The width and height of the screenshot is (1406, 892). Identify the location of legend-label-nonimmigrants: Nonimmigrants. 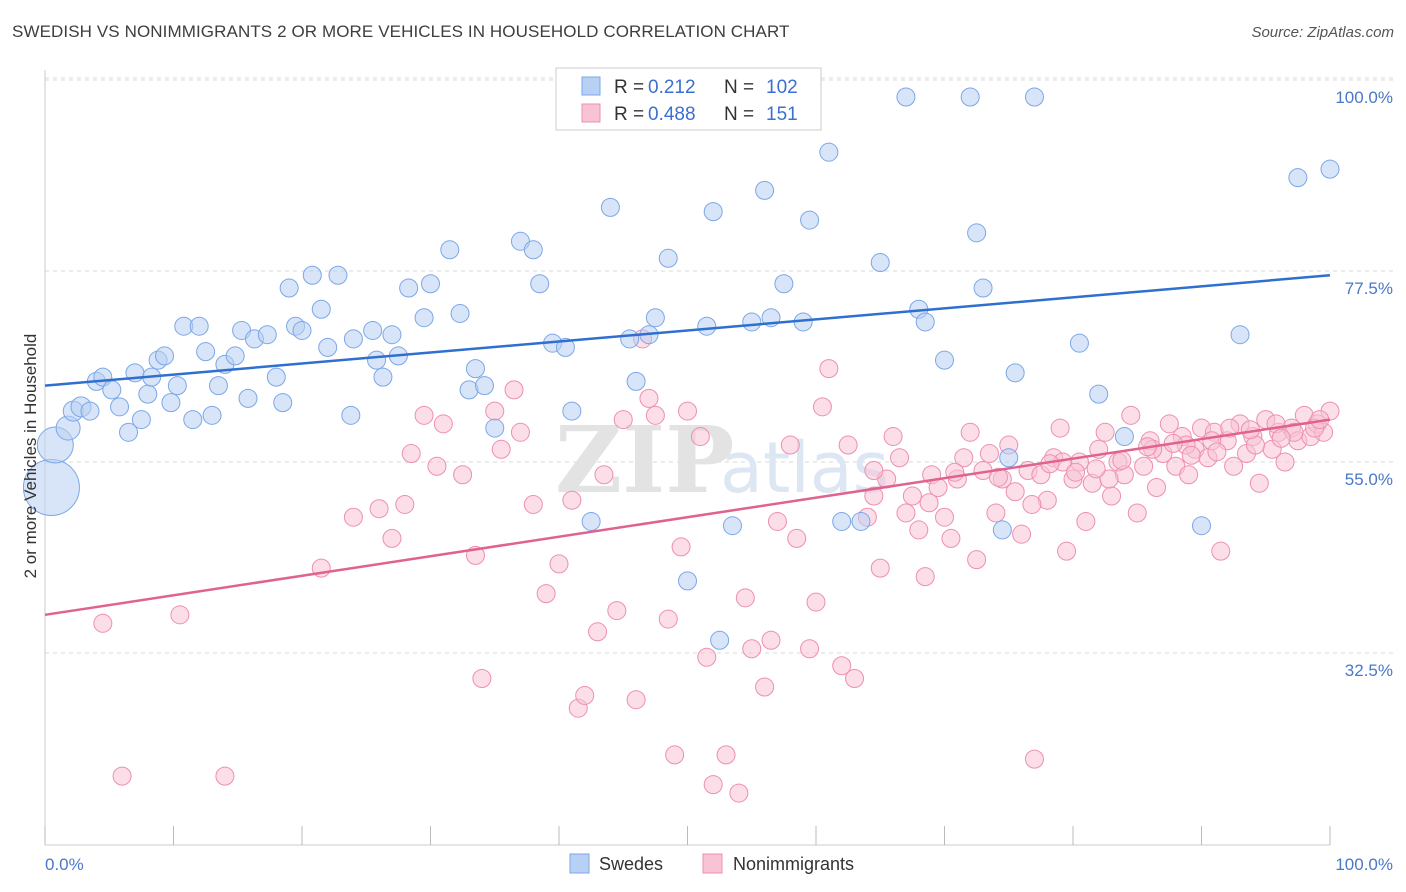
(793, 864).